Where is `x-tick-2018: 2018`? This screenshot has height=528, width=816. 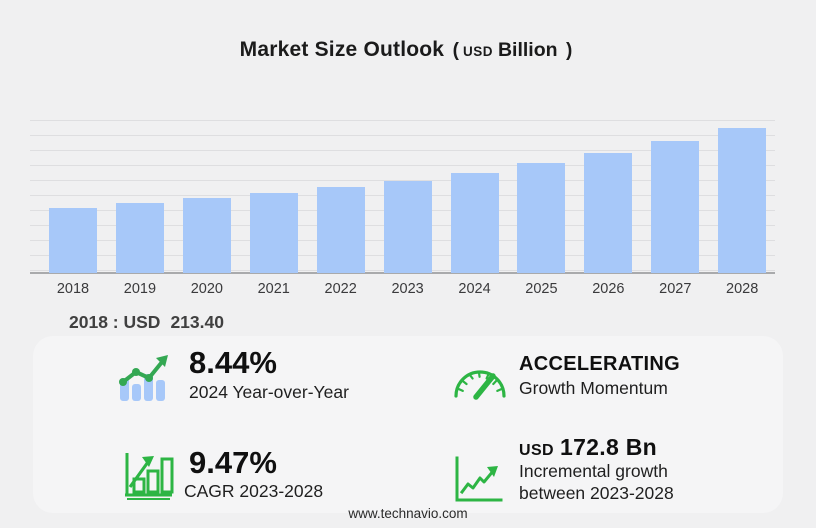
x-tick-2018: 2018 is located at coordinates (73, 289).